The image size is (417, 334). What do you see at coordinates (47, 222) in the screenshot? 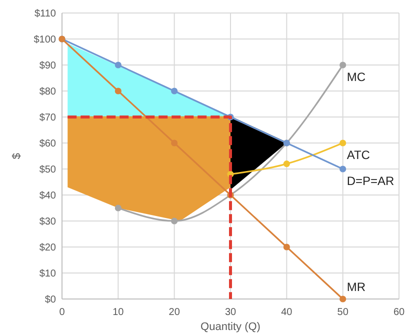
I see `y-tick-label: $30` at bounding box center [47, 222].